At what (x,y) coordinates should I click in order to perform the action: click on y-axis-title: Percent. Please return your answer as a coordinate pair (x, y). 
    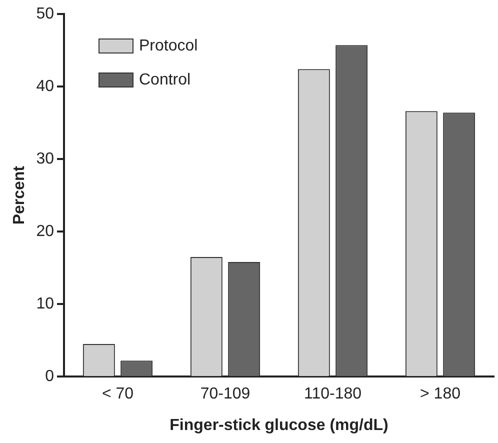
    Looking at the image, I should click on (19, 195).